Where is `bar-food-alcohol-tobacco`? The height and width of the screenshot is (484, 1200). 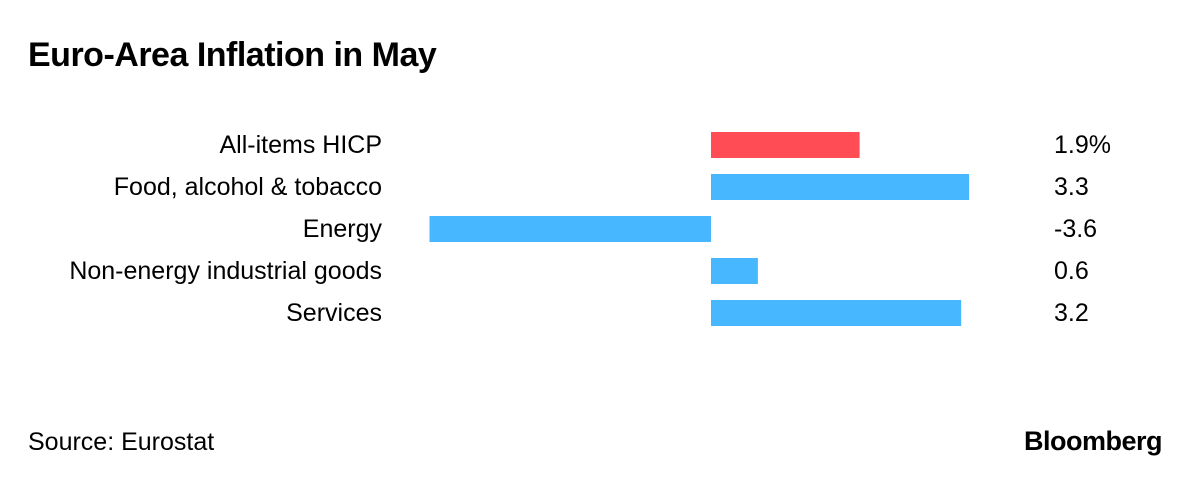
bar-food-alcohol-tobacco is located at coordinates (840, 187).